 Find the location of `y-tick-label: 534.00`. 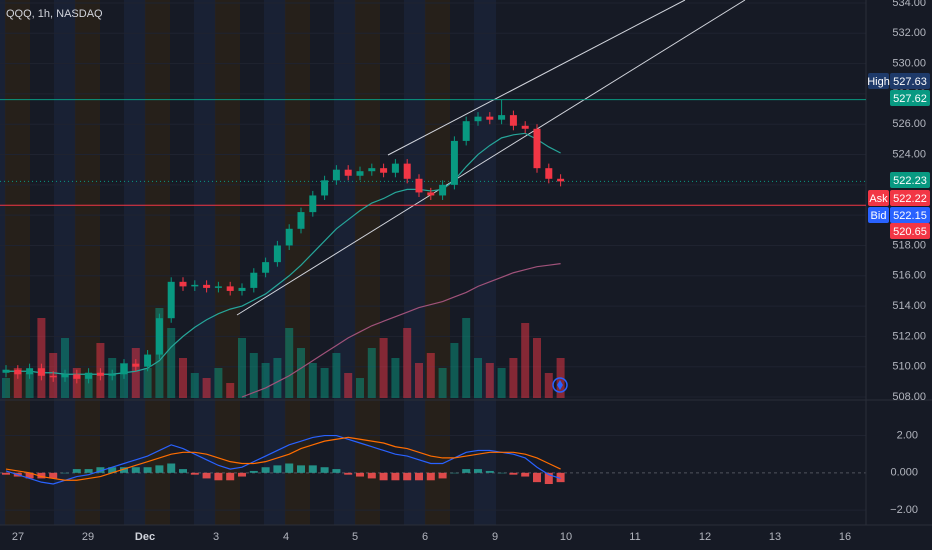

y-tick-label: 534.00 is located at coordinates (909, 4).